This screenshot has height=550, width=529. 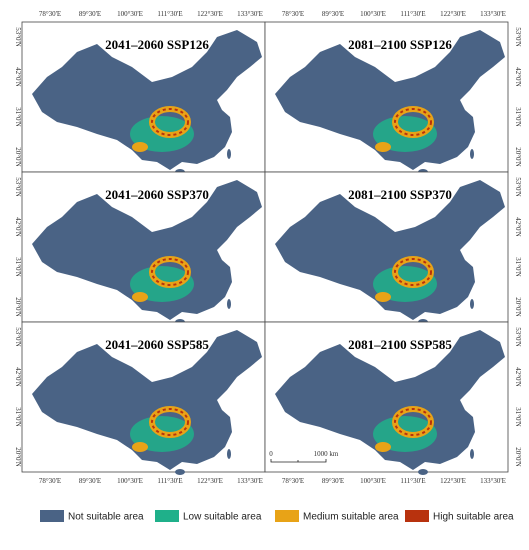 What do you see at coordinates (157, 44) in the screenshot?
I see `panel-title: 2041–2060 SSP126` at bounding box center [157, 44].